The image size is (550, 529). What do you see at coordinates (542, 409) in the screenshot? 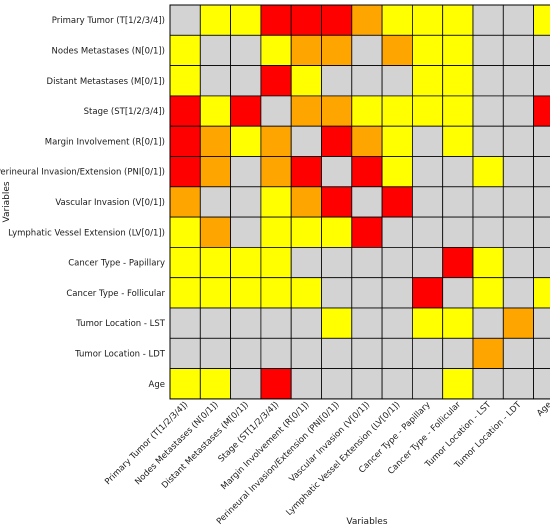
I see `column-tick-label: Age` at bounding box center [542, 409].